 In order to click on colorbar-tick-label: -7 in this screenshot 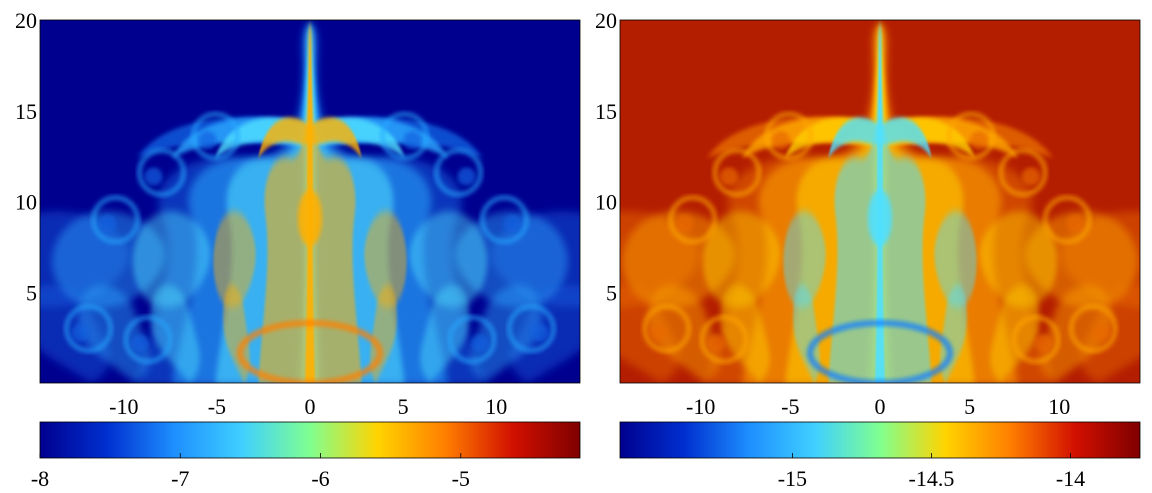, I will do `click(180, 478)`.